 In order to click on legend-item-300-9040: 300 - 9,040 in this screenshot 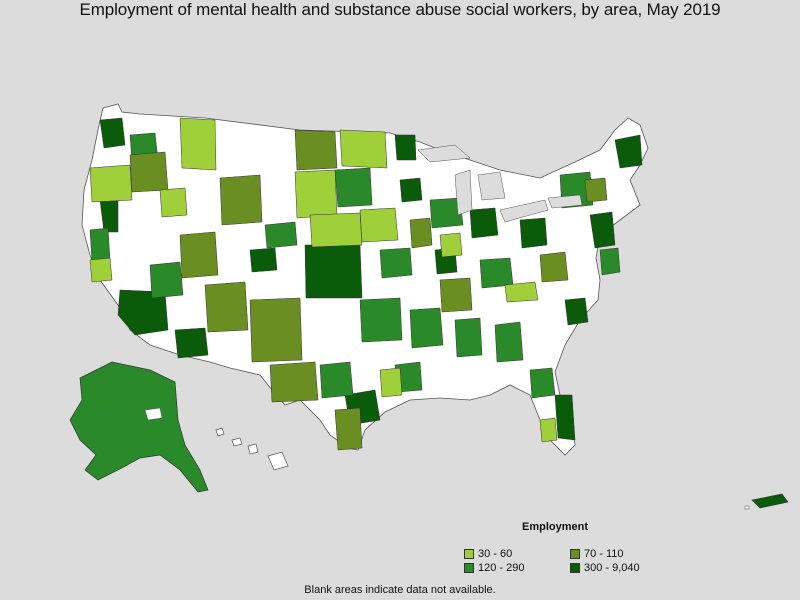, I will do `click(605, 568)`.